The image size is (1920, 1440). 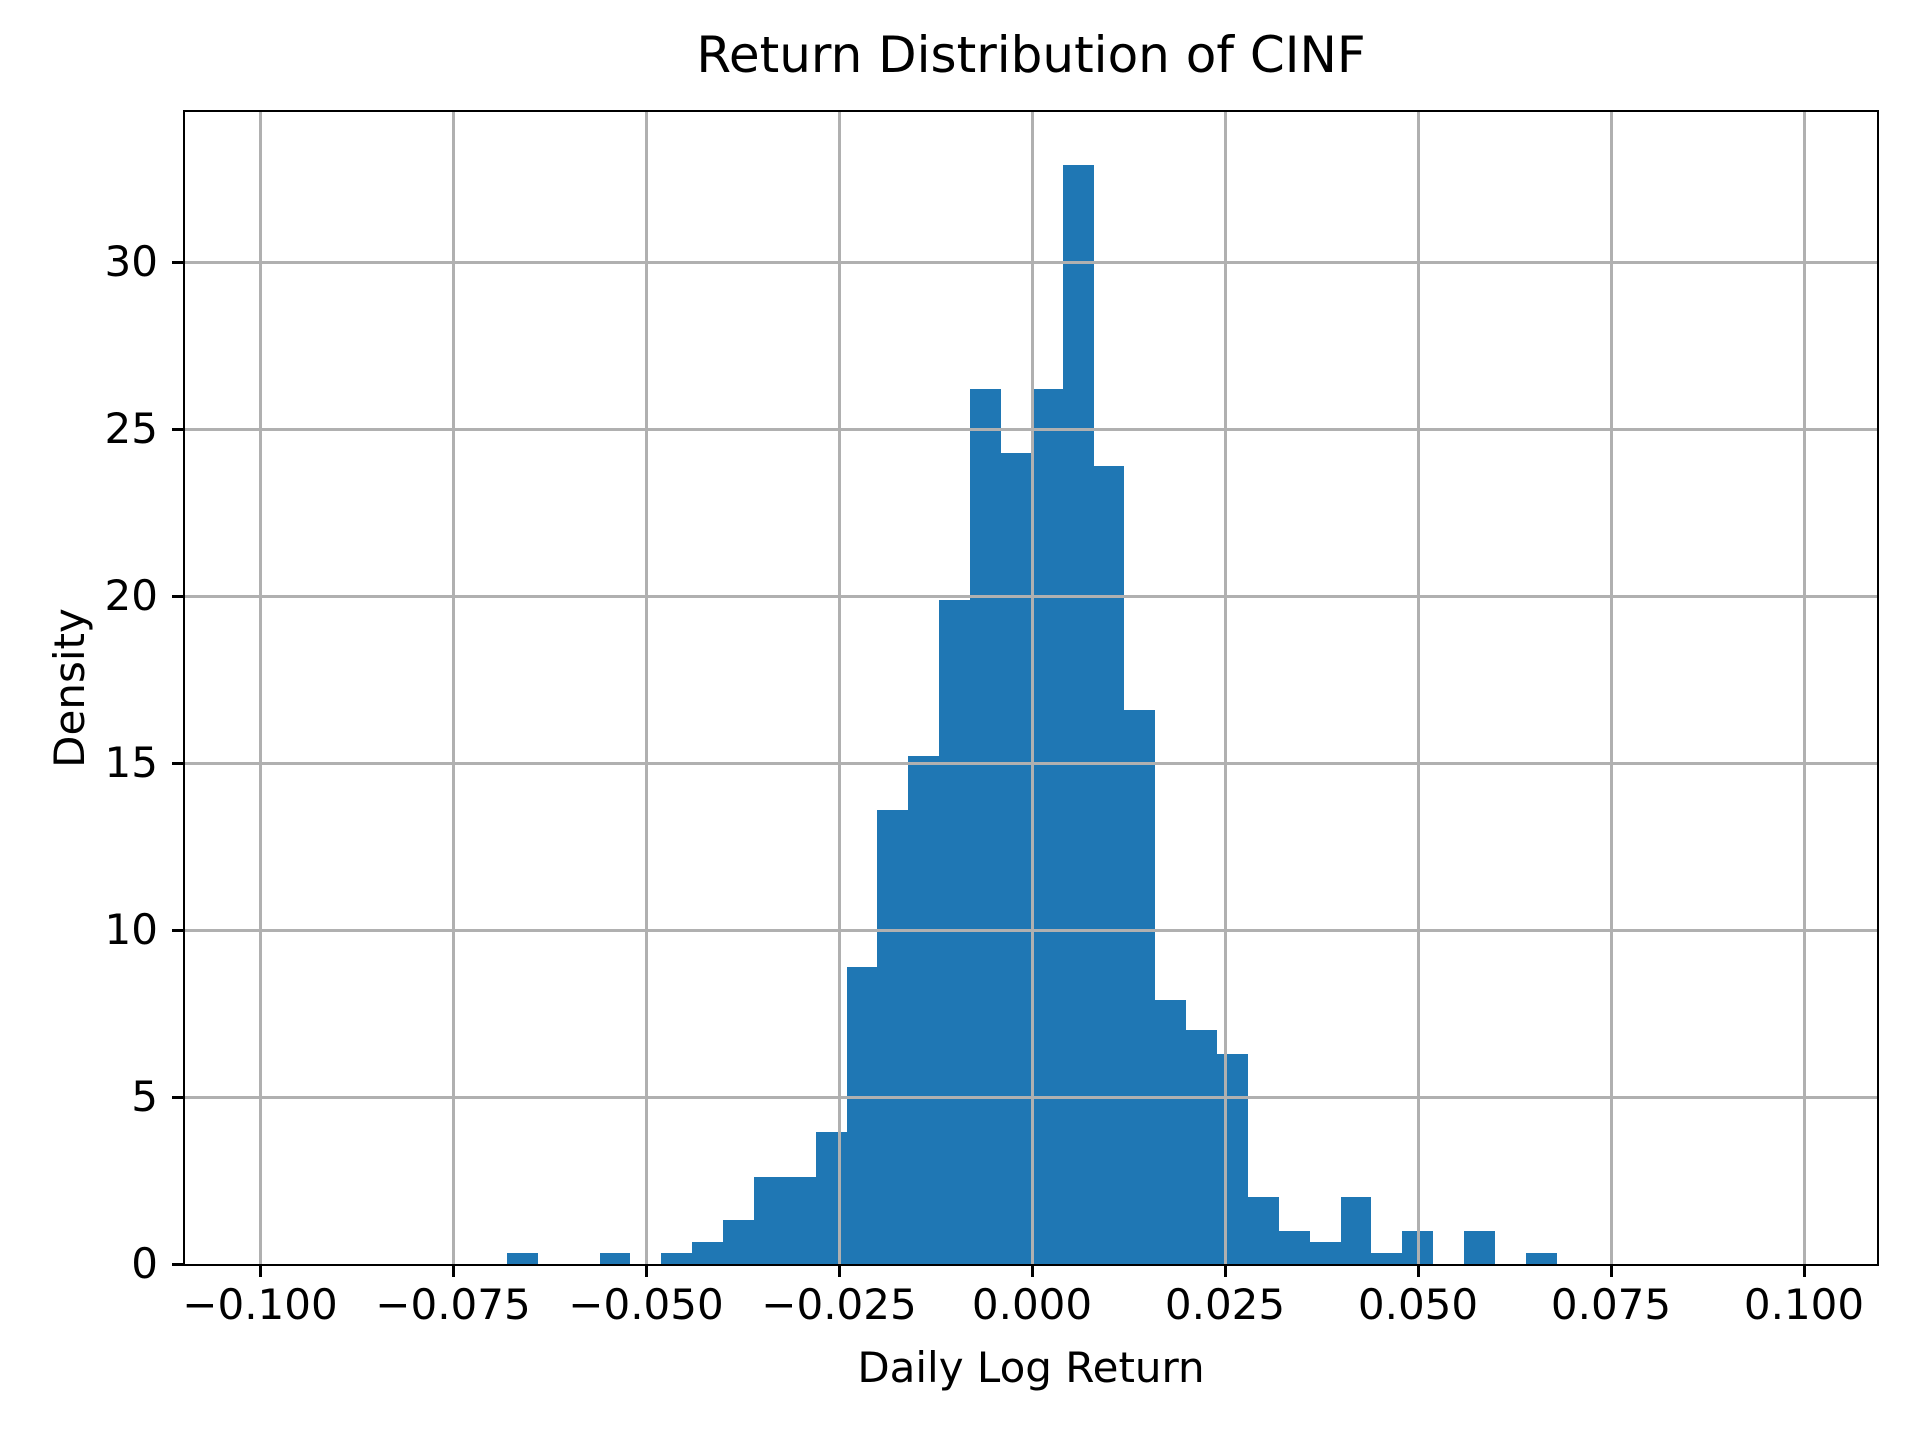 What do you see at coordinates (453, 1304) in the screenshot?
I see `x-tick-label: −0.075` at bounding box center [453, 1304].